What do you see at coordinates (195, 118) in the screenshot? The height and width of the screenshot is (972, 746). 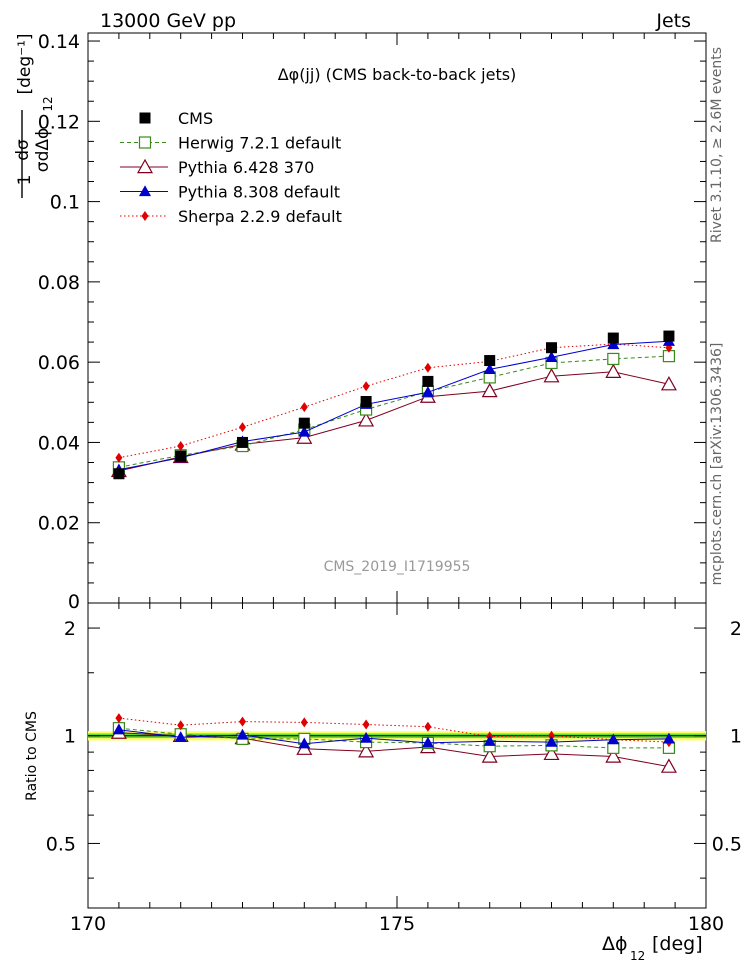 I see `legend-label: CMS` at bounding box center [195, 118].